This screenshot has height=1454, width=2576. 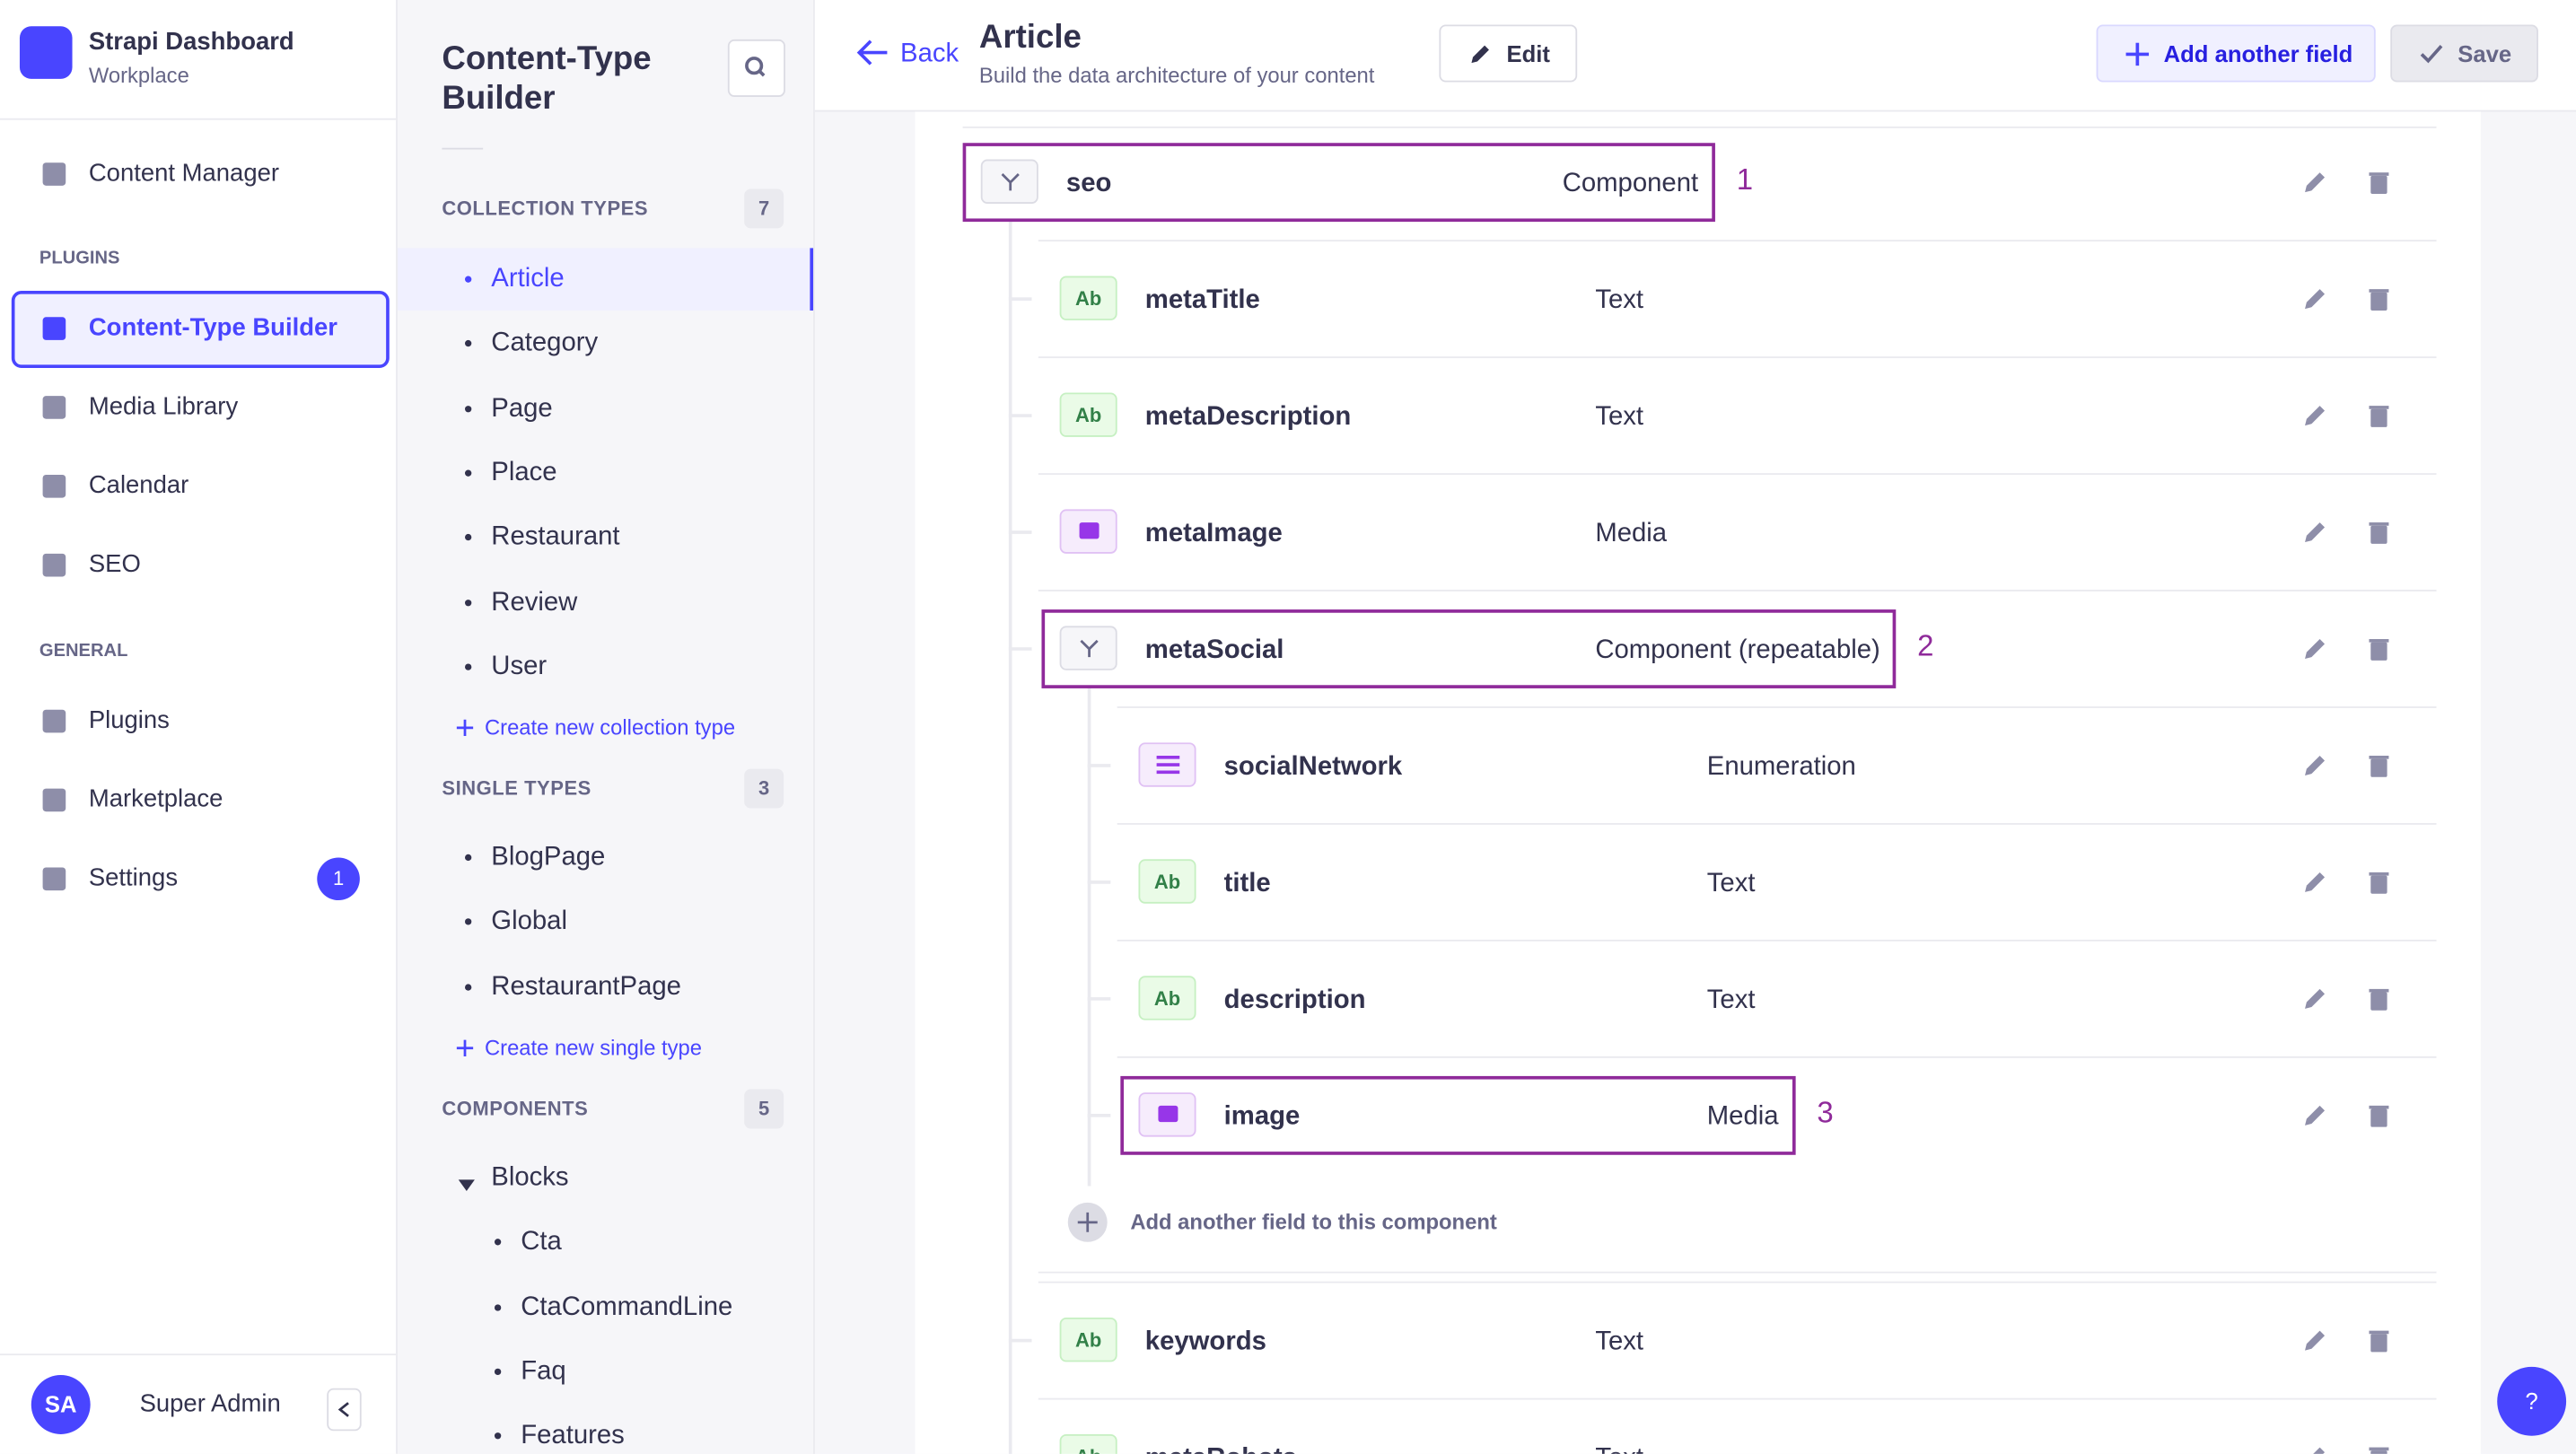 What do you see at coordinates (555, 537) in the screenshot?
I see `list-item: Restaurant` at bounding box center [555, 537].